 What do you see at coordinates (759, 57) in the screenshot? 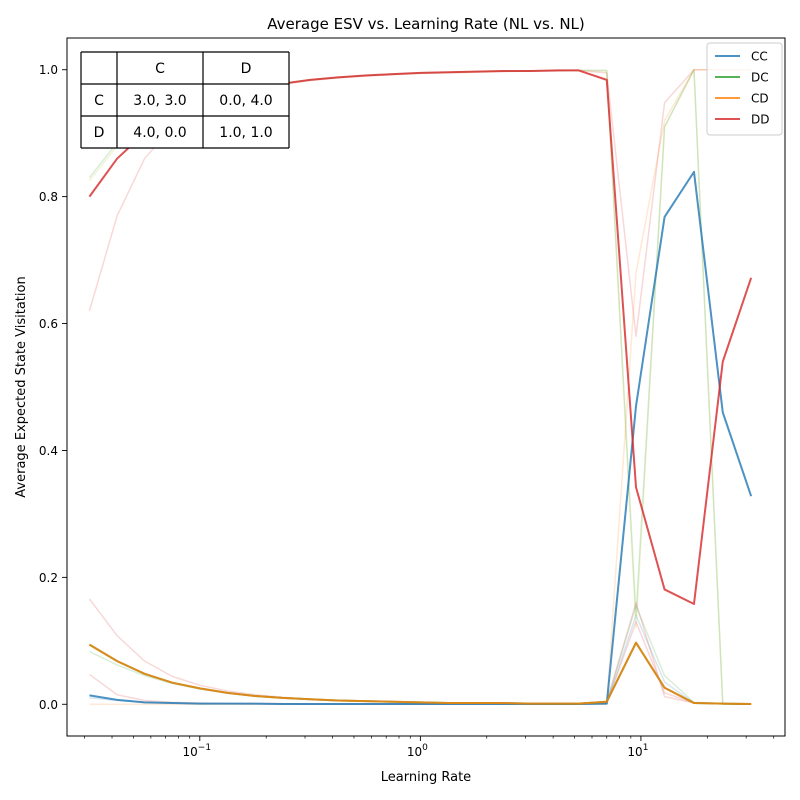
I see `legend-label: CC` at bounding box center [759, 57].